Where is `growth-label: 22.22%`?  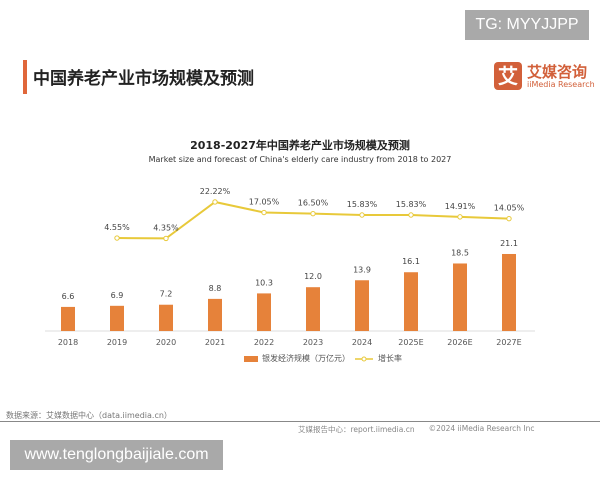
growth-label: 22.22% is located at coordinates (215, 191).